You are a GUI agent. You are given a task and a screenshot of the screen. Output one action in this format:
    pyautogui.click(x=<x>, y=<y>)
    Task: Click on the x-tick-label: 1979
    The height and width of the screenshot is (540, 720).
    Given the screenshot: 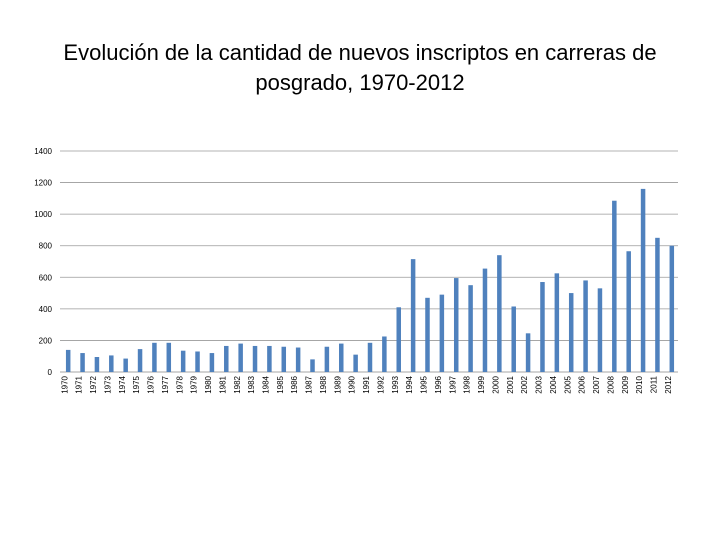 What is the action you would take?
    pyautogui.click(x=194, y=384)
    